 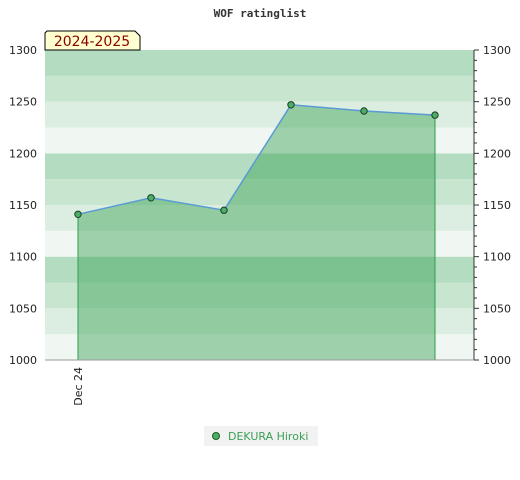 I want to click on y-tick-label-left: 1150, so click(x=23, y=205).